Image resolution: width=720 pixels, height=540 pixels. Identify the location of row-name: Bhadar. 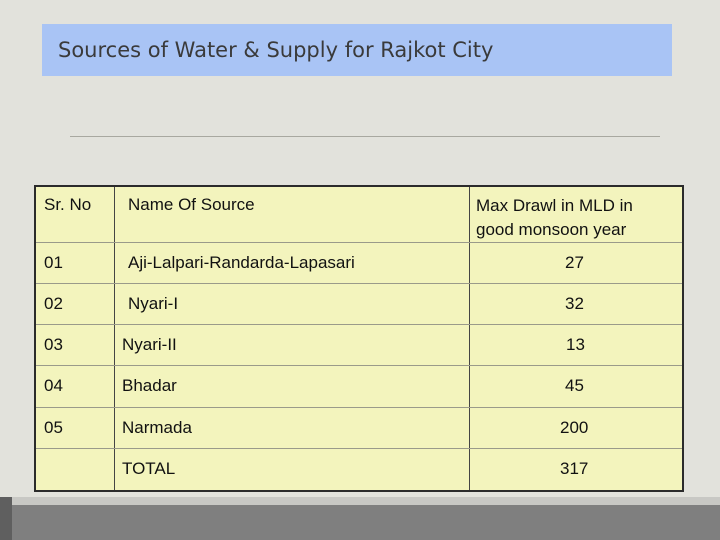
(149, 385).